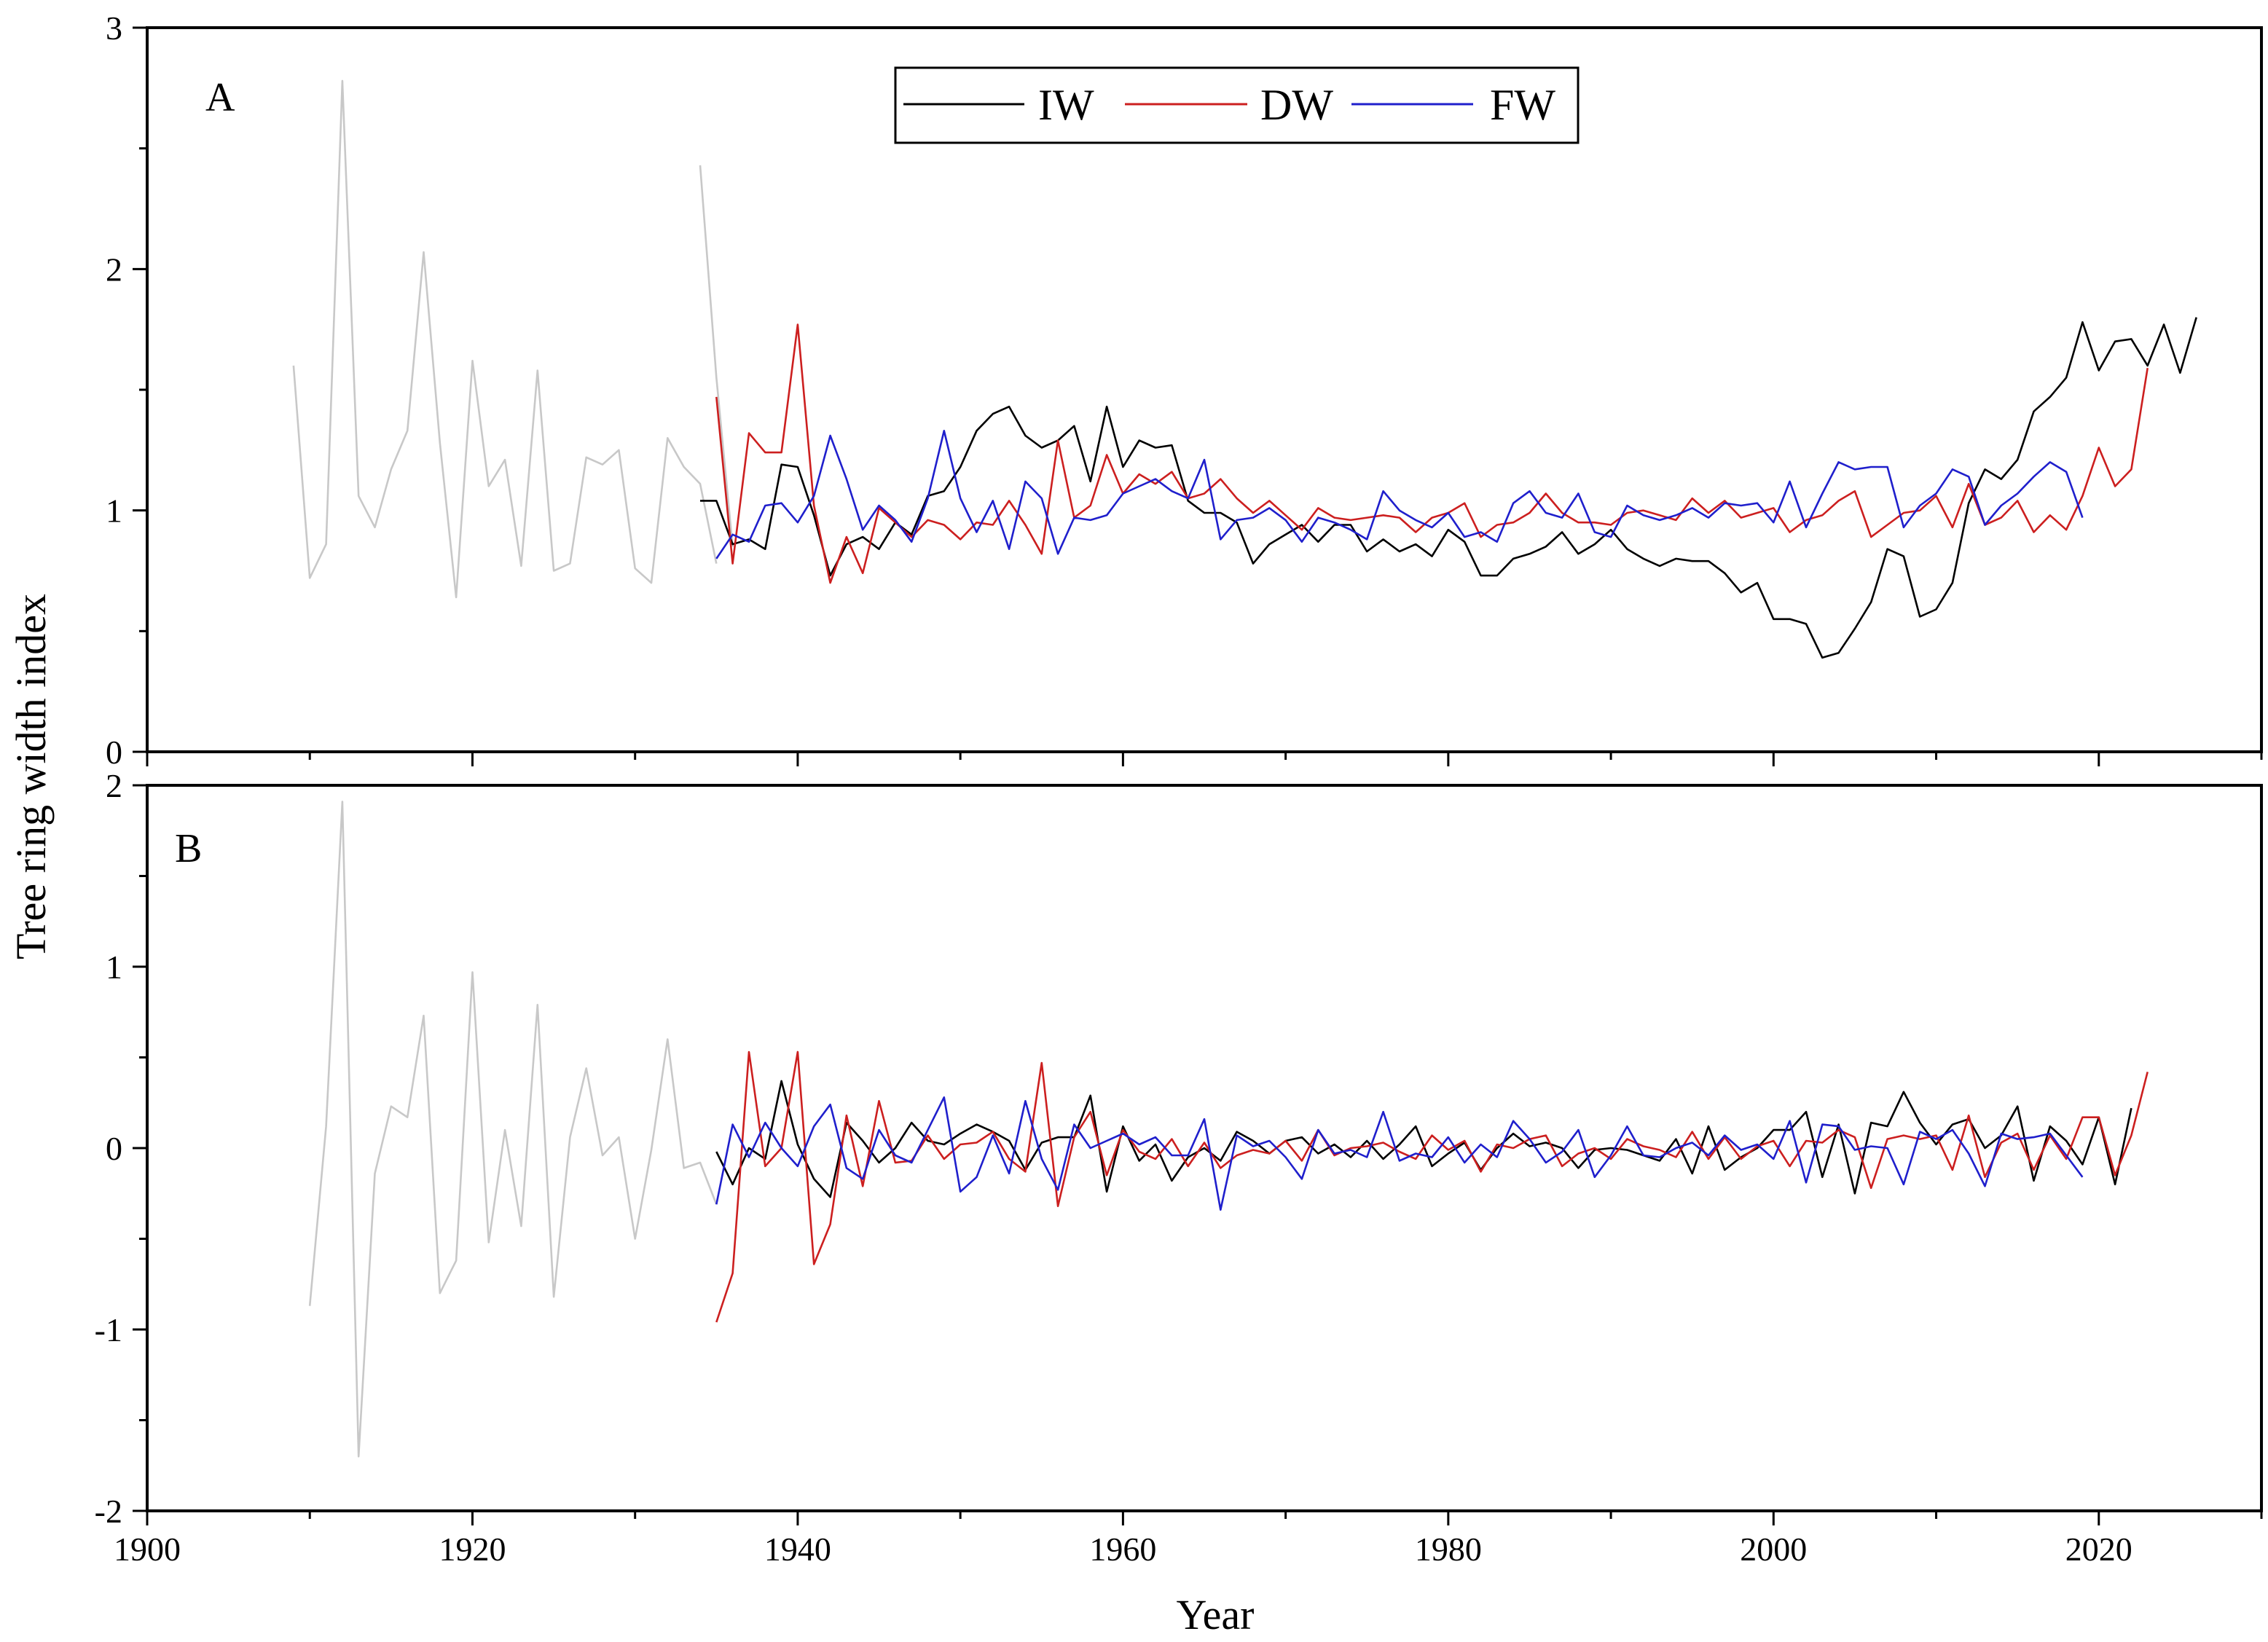 The image size is (2268, 1642). I want to click on y-tick-label: 3, so click(114, 28).